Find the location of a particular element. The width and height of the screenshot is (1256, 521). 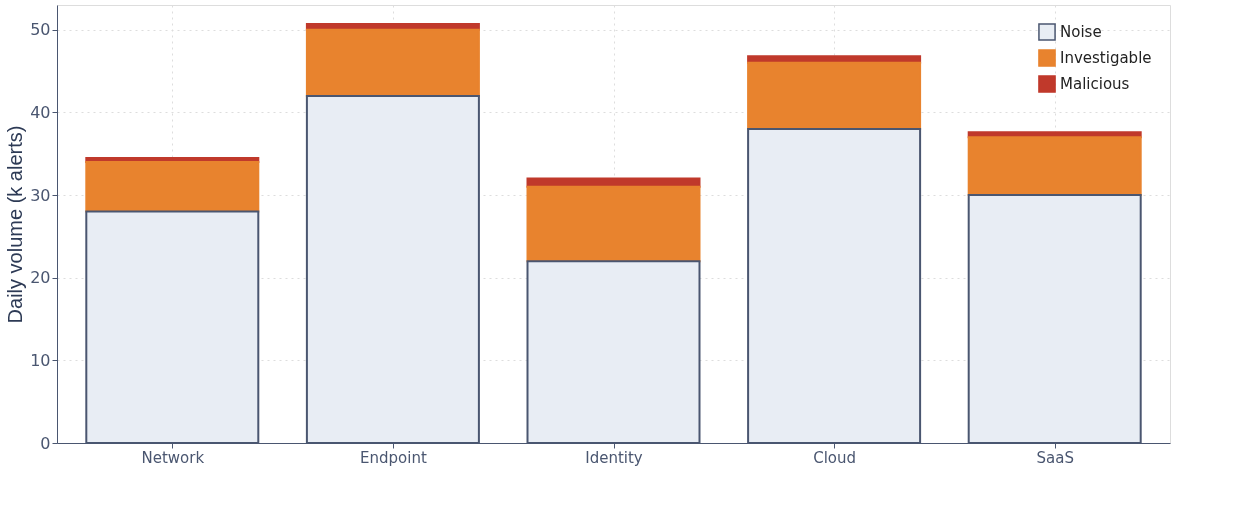

y-tick-label: 50 is located at coordinates (40, 30).